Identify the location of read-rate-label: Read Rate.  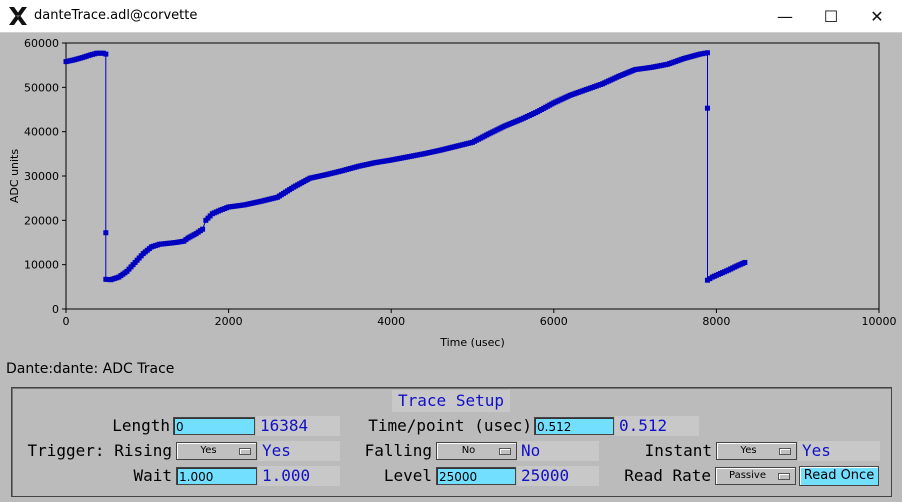
(667, 475).